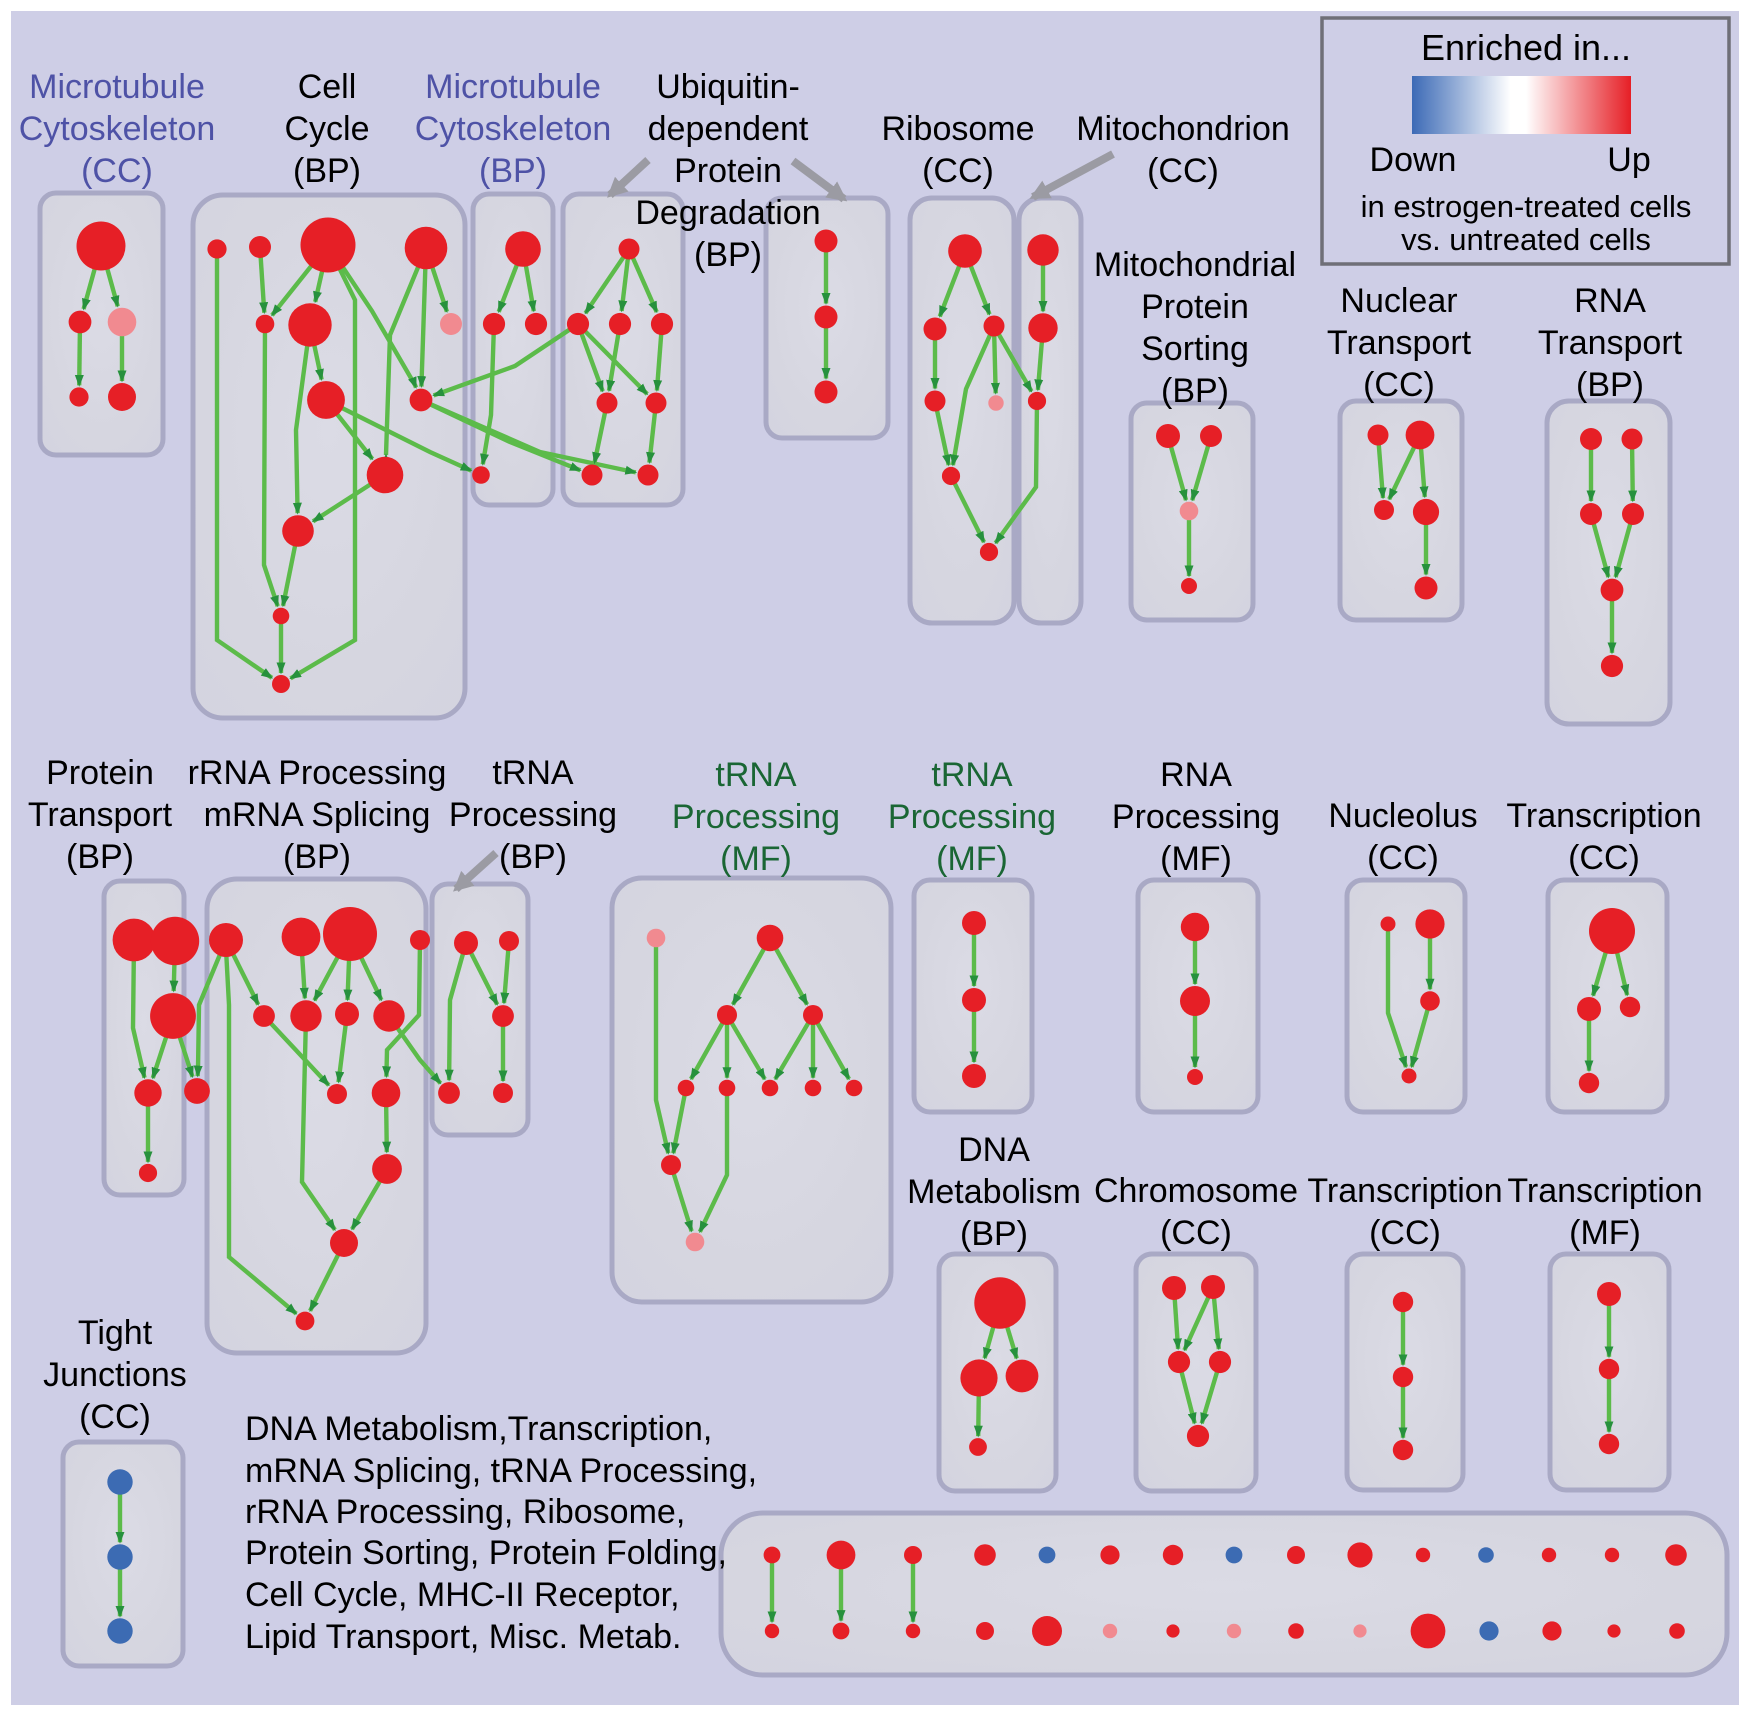 Image resolution: width=1750 pixels, height=1720 pixels. Describe the element at coordinates (1196, 1191) in the screenshot. I see `svg-text: Chromosome` at that location.